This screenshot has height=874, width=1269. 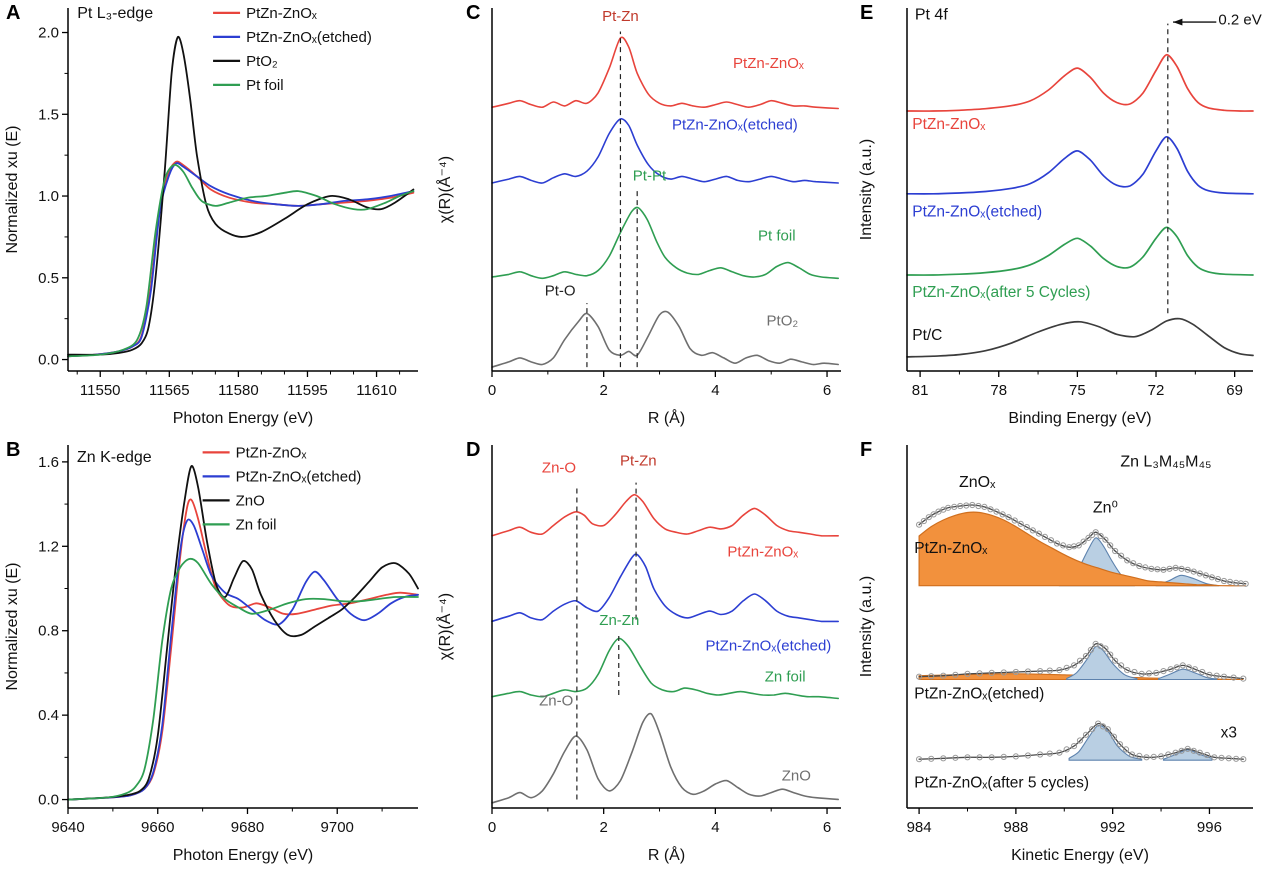 What do you see at coordinates (1105, 508) in the screenshot?
I see `annotation: Zn⁰` at bounding box center [1105, 508].